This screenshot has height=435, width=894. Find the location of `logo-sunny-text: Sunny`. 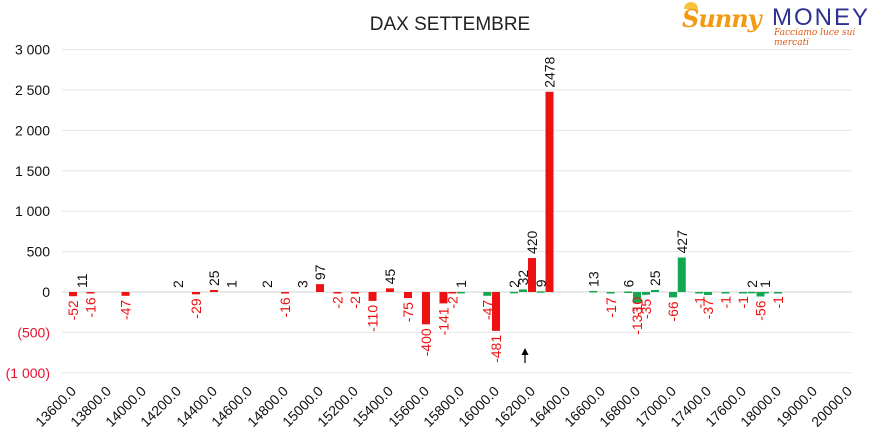

logo-sunny-text: Sunny is located at coordinates (722, 18).